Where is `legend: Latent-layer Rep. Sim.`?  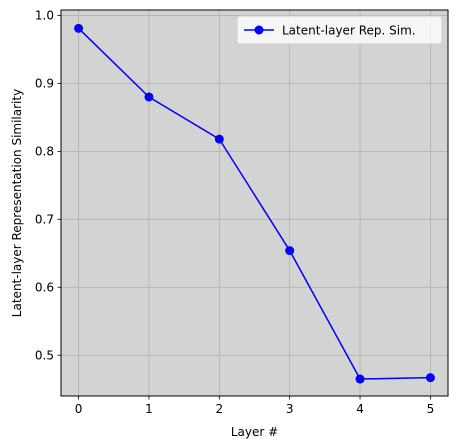
legend: Latent-layer Rep. Sim. is located at coordinates (339, 30).